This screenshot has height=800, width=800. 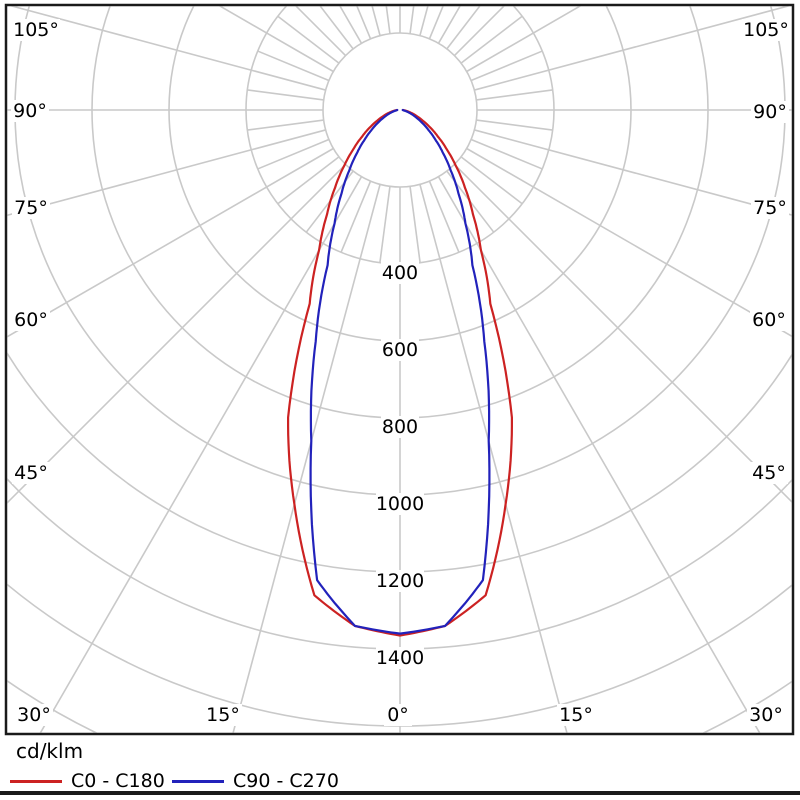 What do you see at coordinates (286, 781) in the screenshot?
I see `legend-label-c90-c270: C90 - C270` at bounding box center [286, 781].